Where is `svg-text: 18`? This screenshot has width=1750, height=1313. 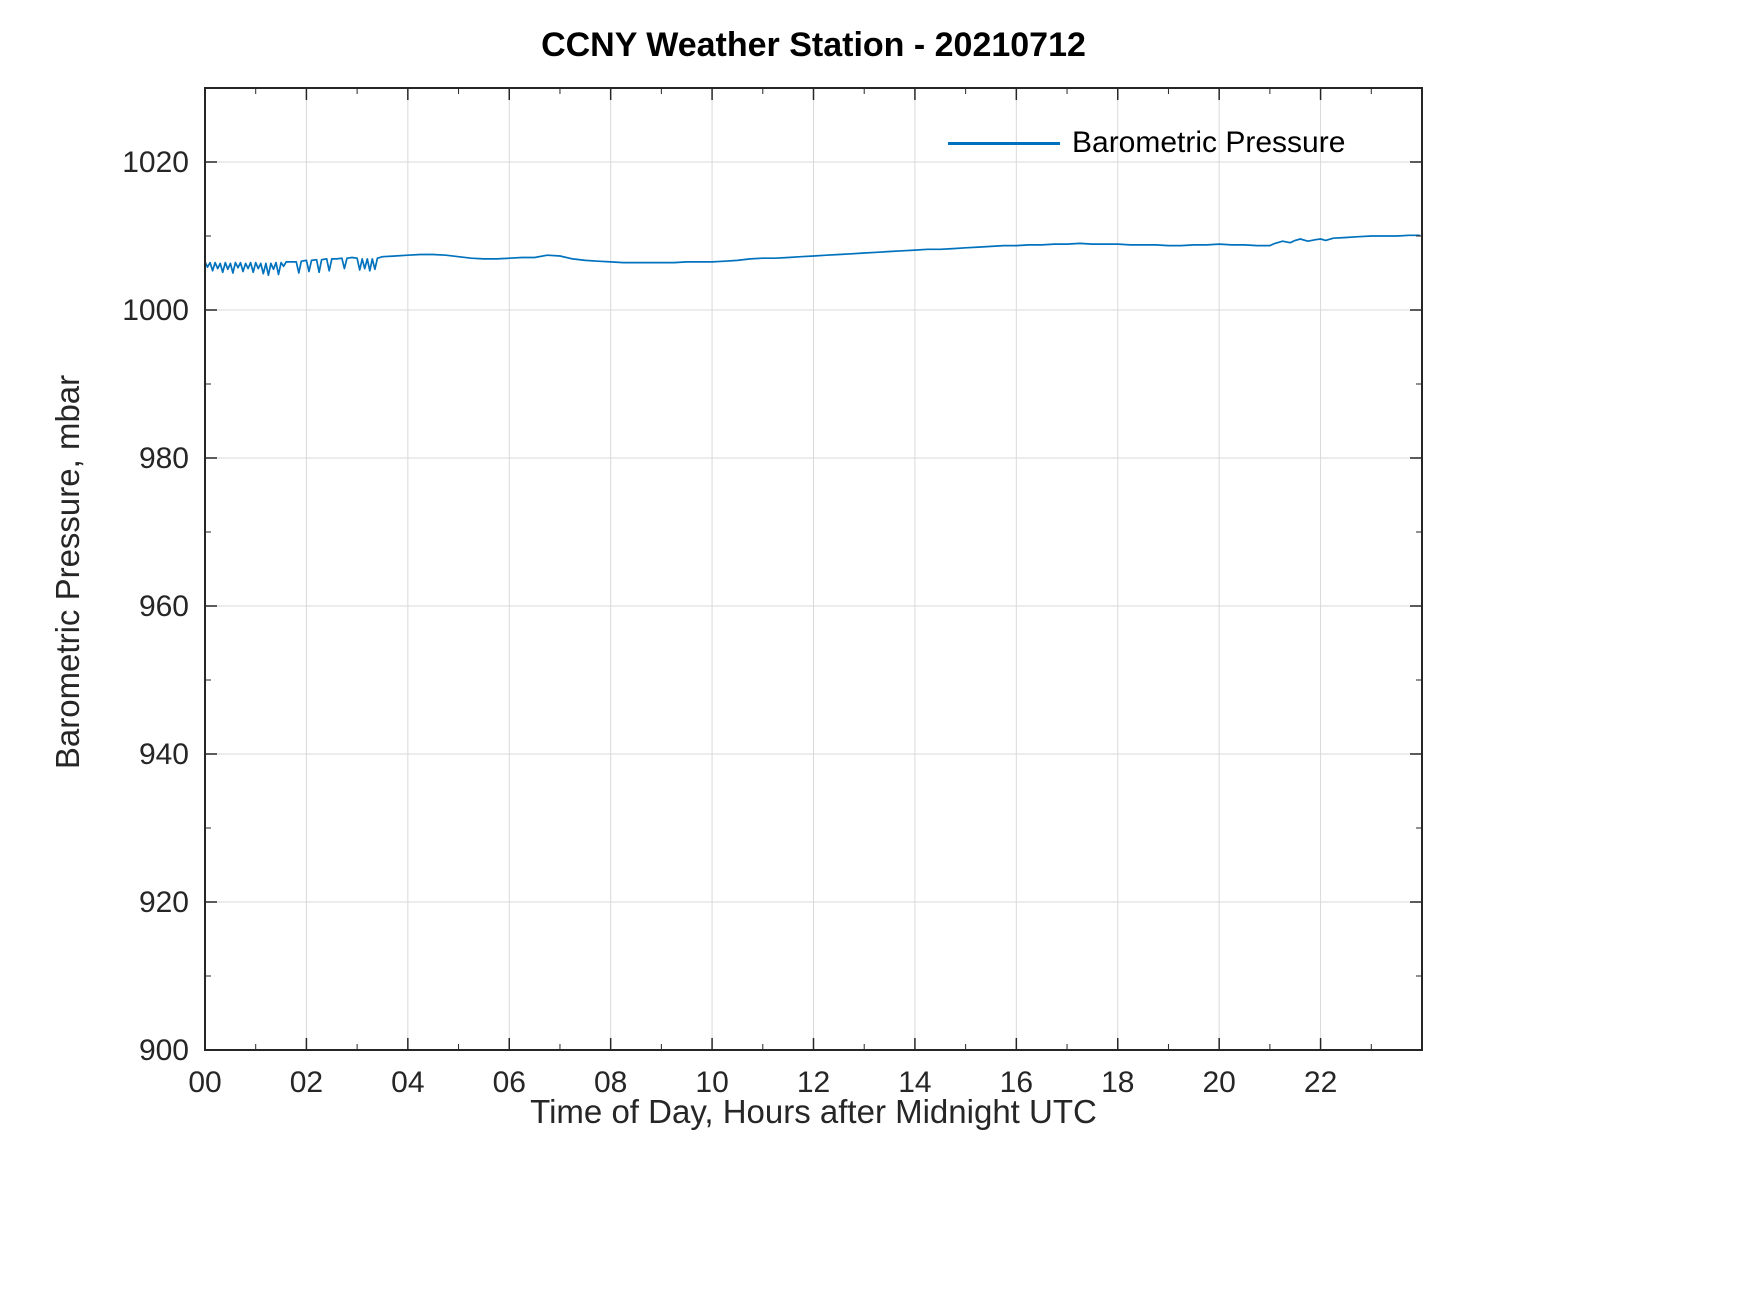 svg-text: 18 is located at coordinates (1117, 1082).